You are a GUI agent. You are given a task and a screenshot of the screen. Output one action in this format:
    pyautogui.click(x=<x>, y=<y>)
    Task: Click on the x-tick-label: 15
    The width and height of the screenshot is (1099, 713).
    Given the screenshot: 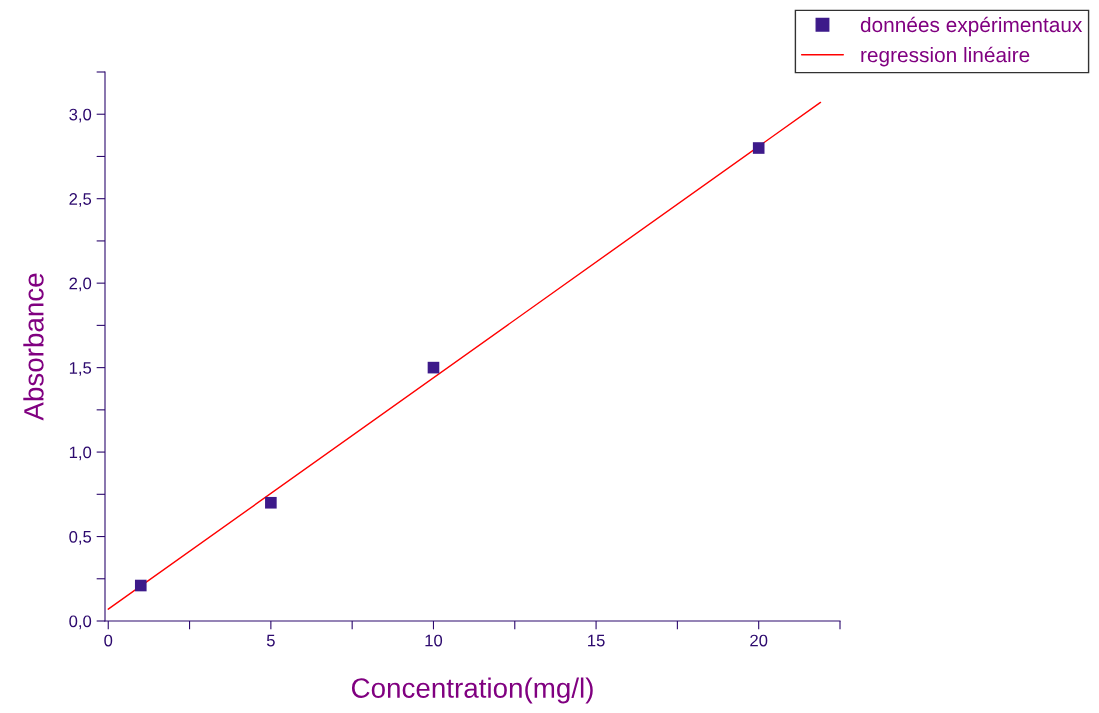 What is the action you would take?
    pyautogui.click(x=596, y=640)
    